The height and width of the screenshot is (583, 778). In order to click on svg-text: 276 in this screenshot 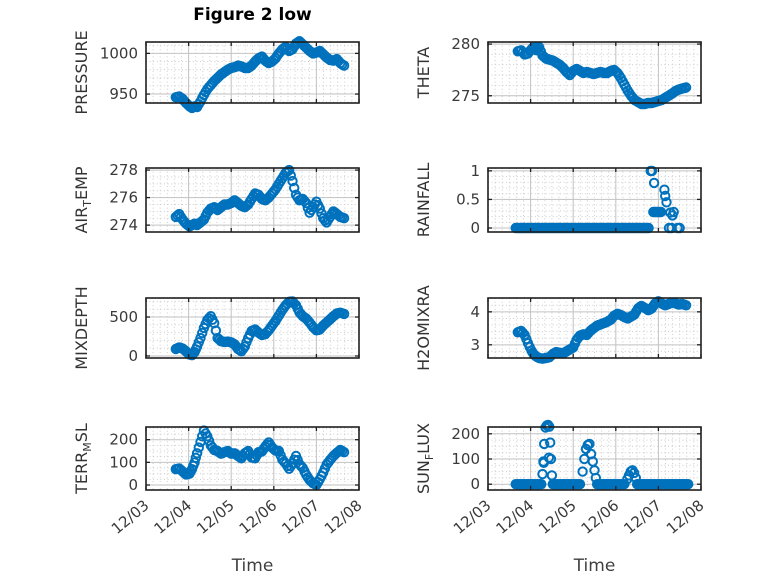, I will do `click(123, 198)`.